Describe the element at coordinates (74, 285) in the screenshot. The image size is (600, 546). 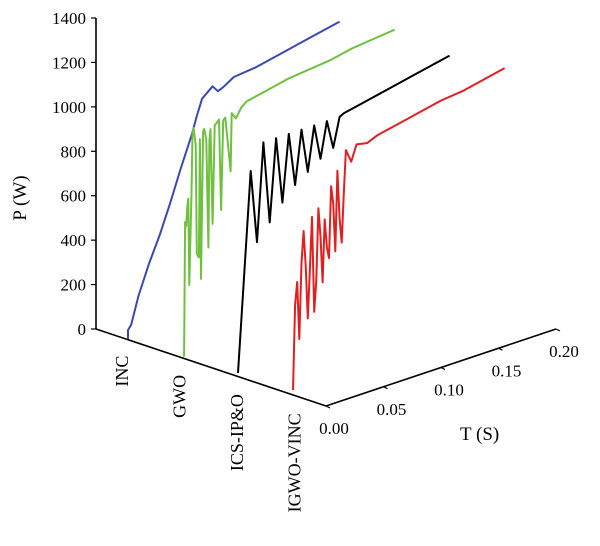
I see `y-tick-label: 200` at that location.